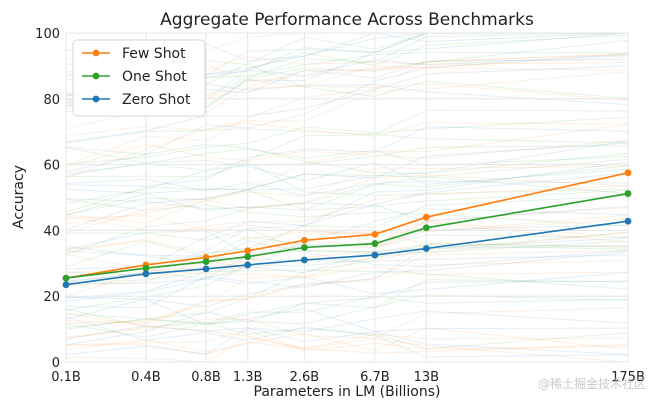 The height and width of the screenshot is (401, 658). I want to click on few-shot-legend-label: Few Shot, so click(154, 54).